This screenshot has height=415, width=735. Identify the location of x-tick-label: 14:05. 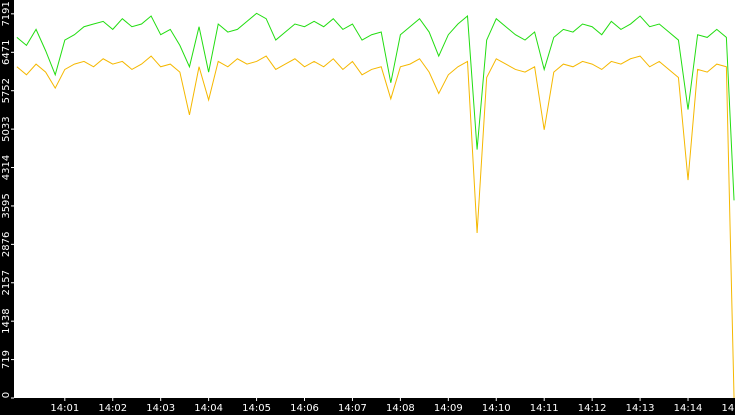
(256, 408).